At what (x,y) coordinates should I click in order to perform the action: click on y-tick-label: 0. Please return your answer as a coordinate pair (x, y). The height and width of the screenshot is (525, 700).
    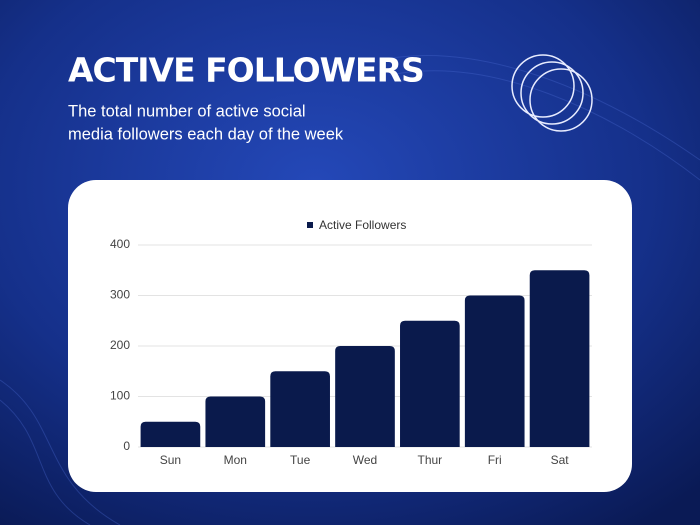
    Looking at the image, I should click on (126, 446).